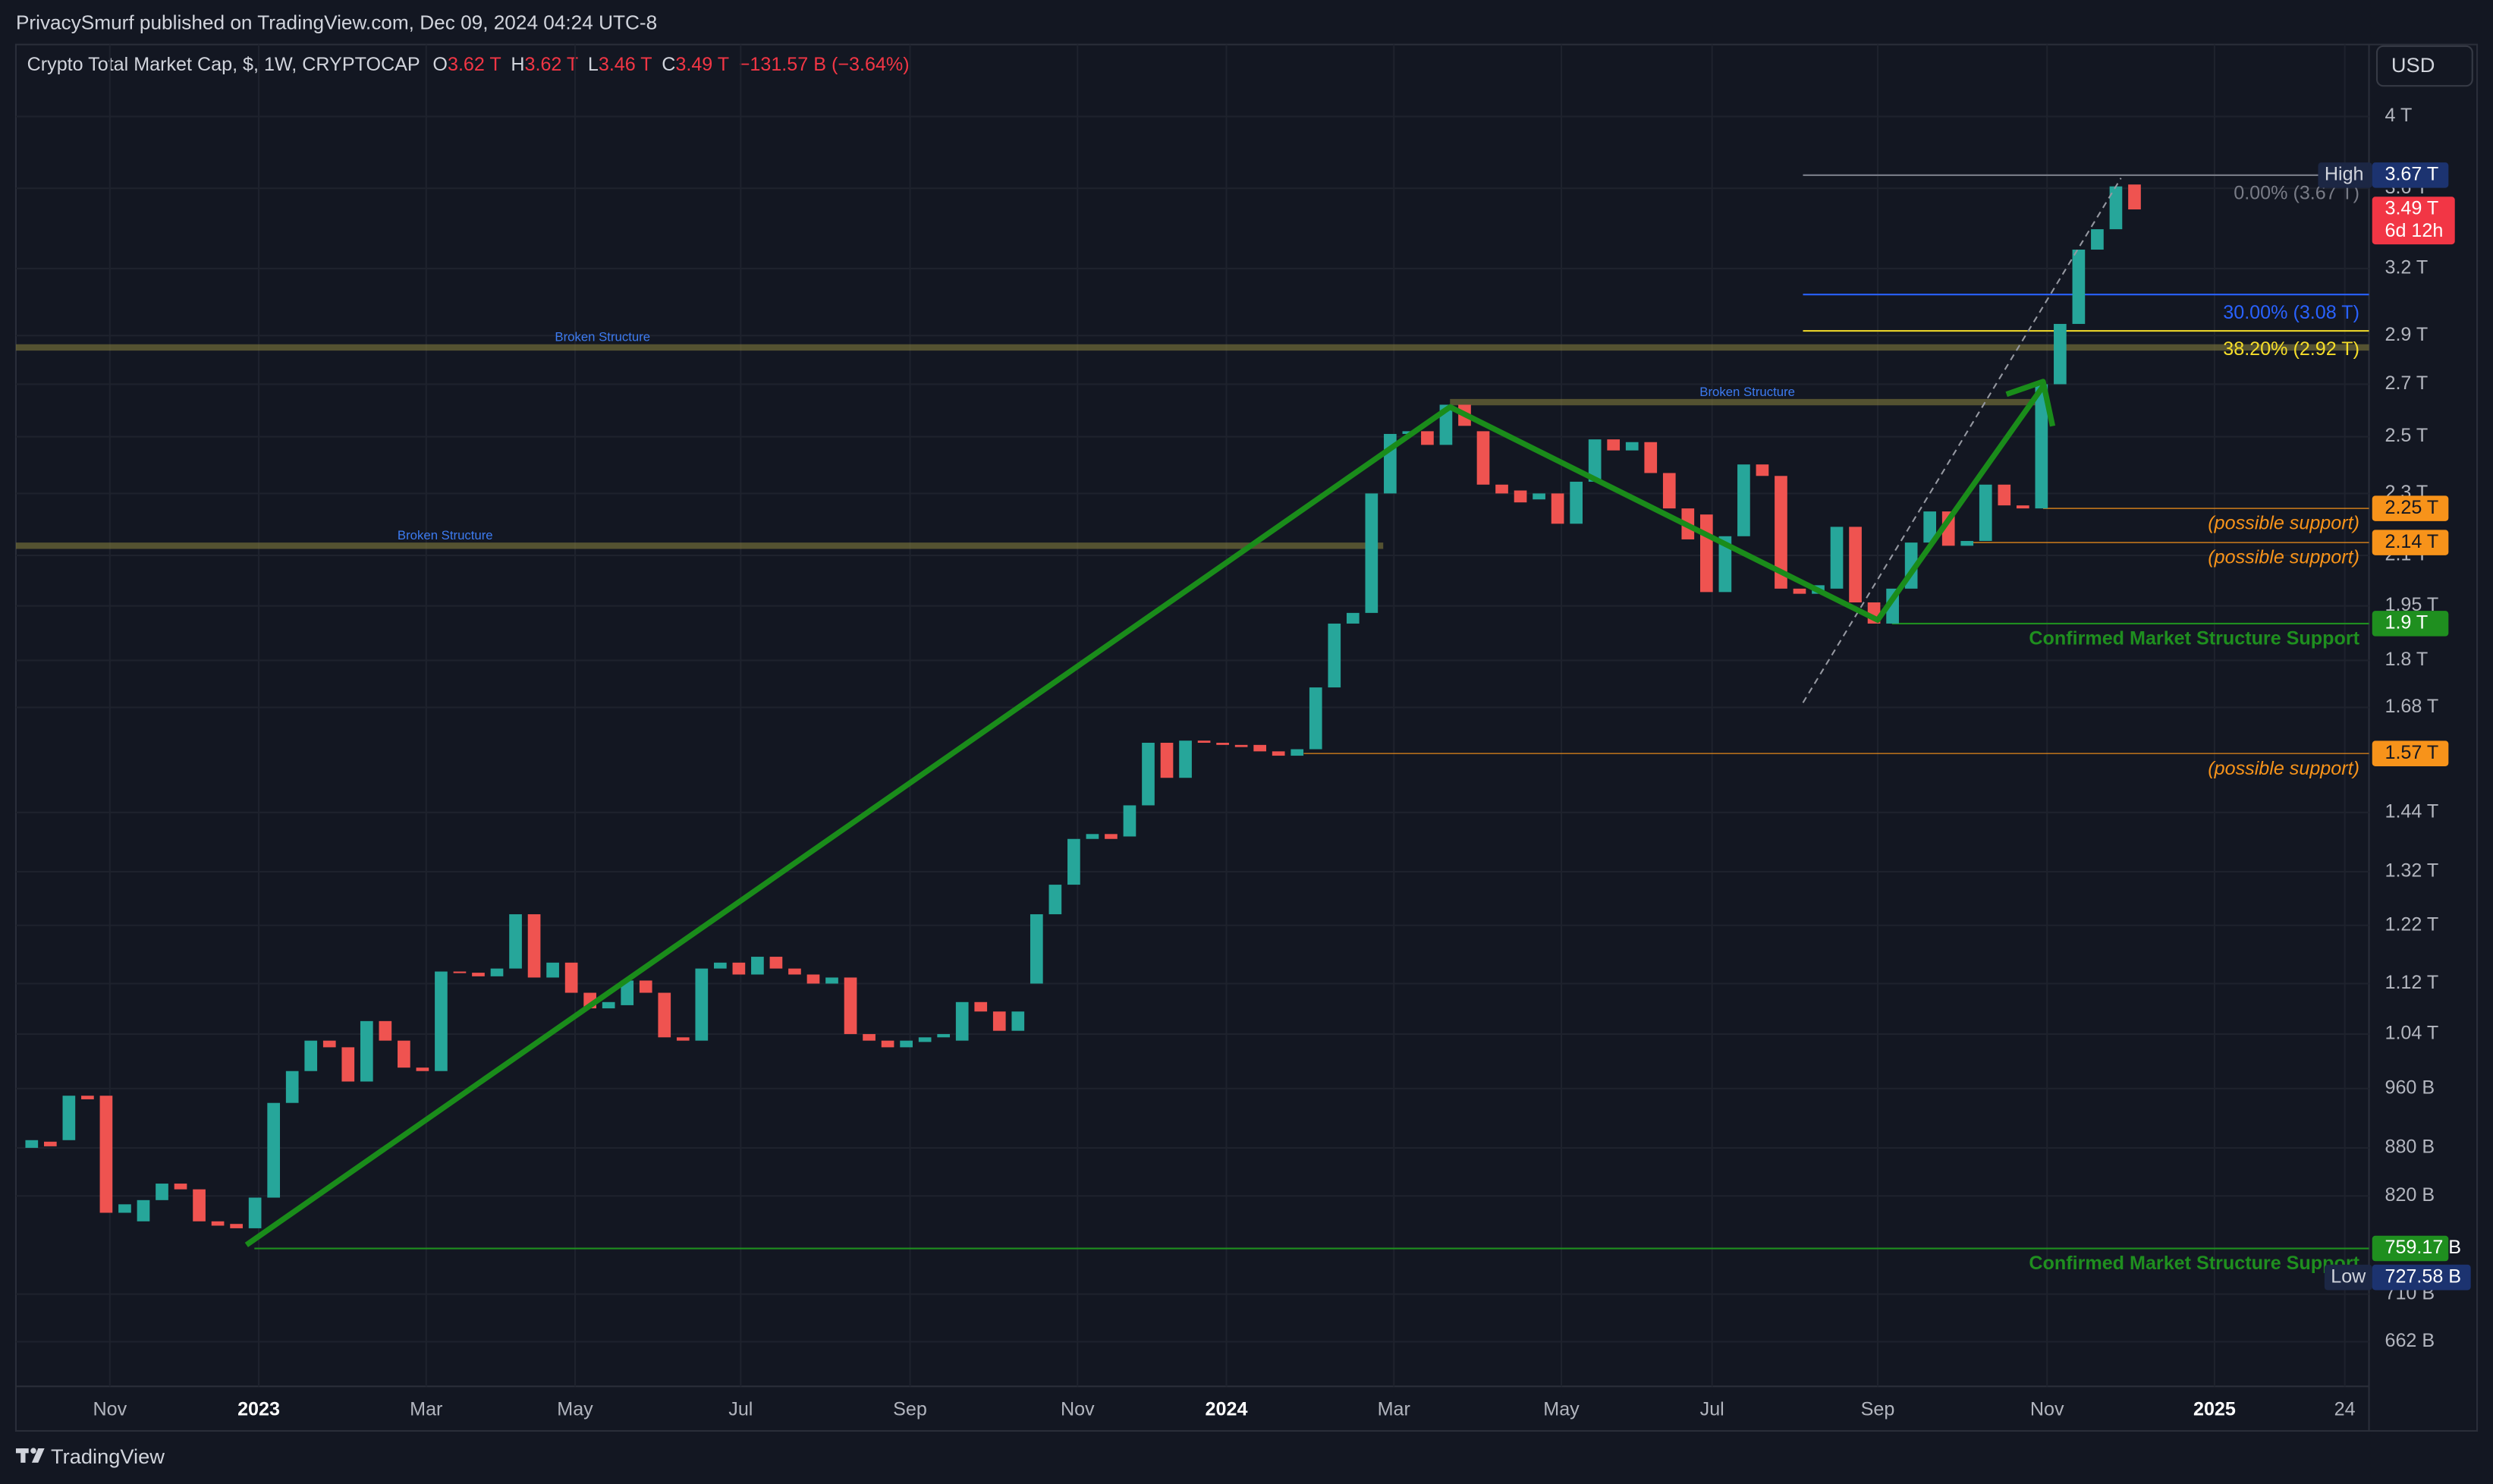  What do you see at coordinates (2291, 349) in the screenshot?
I see `fib-label: 38.20% (2.92 T)` at bounding box center [2291, 349].